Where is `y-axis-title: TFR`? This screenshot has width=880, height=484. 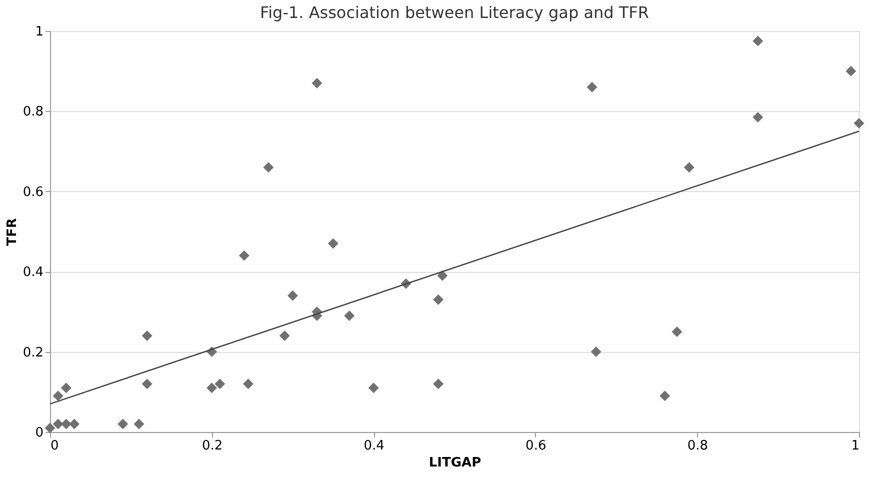 y-axis-title: TFR is located at coordinates (12, 232).